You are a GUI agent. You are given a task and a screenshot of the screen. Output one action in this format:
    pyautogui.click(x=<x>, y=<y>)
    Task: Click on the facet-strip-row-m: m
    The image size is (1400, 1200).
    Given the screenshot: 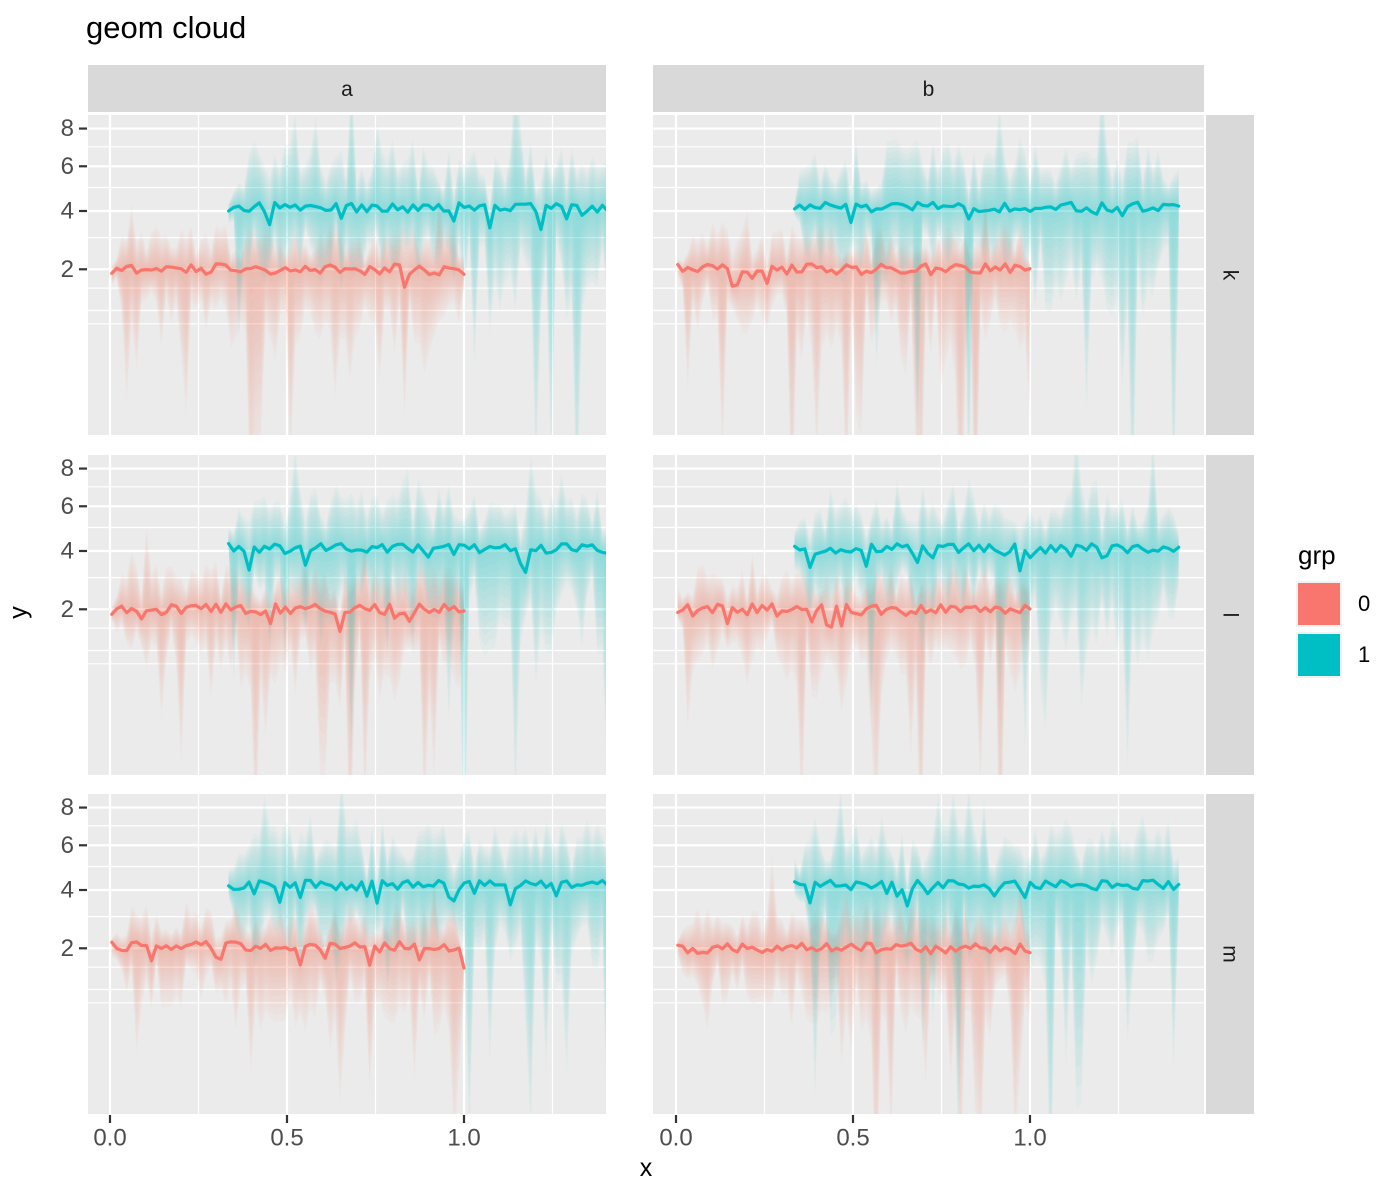 What is the action you would take?
    pyautogui.click(x=1230, y=954)
    